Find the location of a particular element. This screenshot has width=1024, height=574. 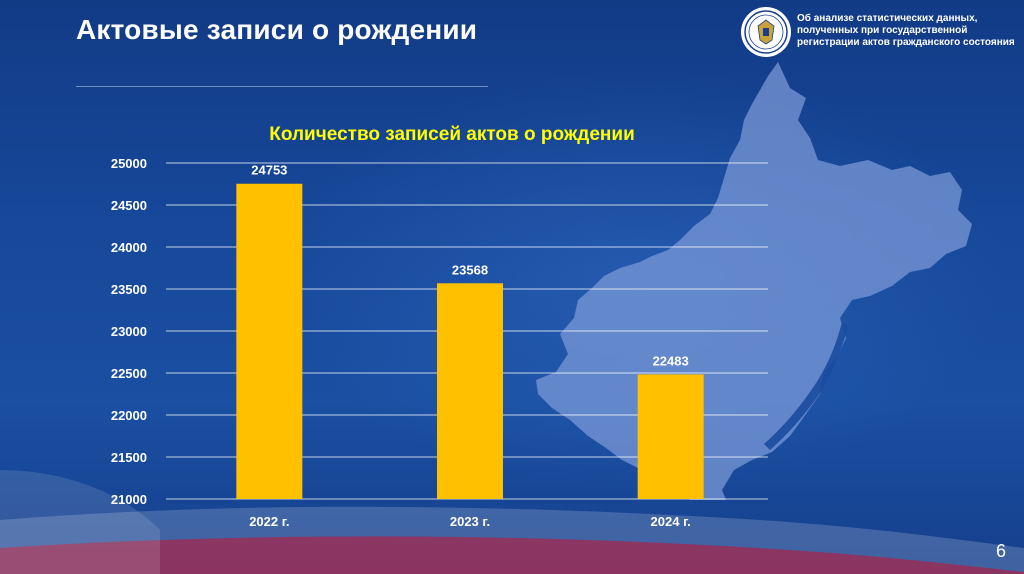

header-caption-line: регистрации актов гражданского состояния is located at coordinates (906, 42).